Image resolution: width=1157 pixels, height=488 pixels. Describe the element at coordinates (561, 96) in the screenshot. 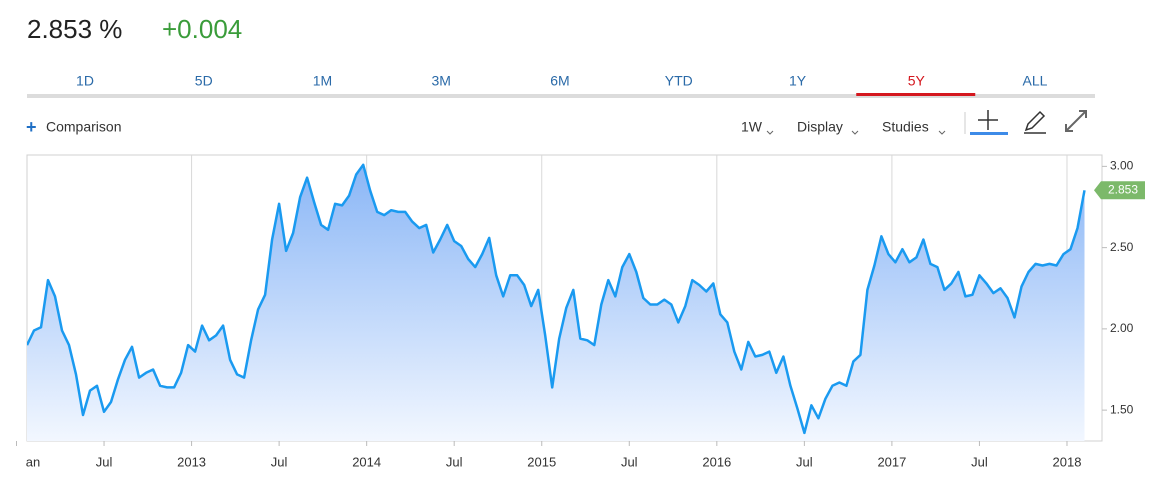

I see `tab-bar` at that location.